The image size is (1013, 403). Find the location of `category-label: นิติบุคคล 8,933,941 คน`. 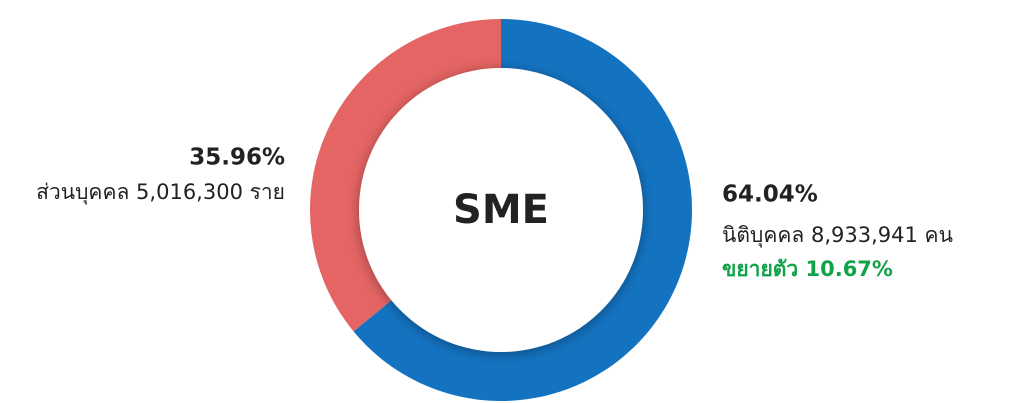

category-label: นิติบุคคล 8,933,941 คน is located at coordinates (837, 235).